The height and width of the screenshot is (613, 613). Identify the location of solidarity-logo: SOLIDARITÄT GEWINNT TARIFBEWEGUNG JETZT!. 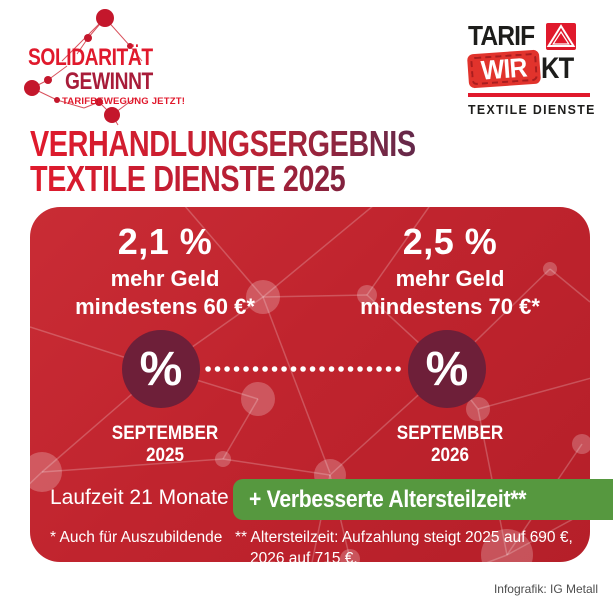
(103, 66).